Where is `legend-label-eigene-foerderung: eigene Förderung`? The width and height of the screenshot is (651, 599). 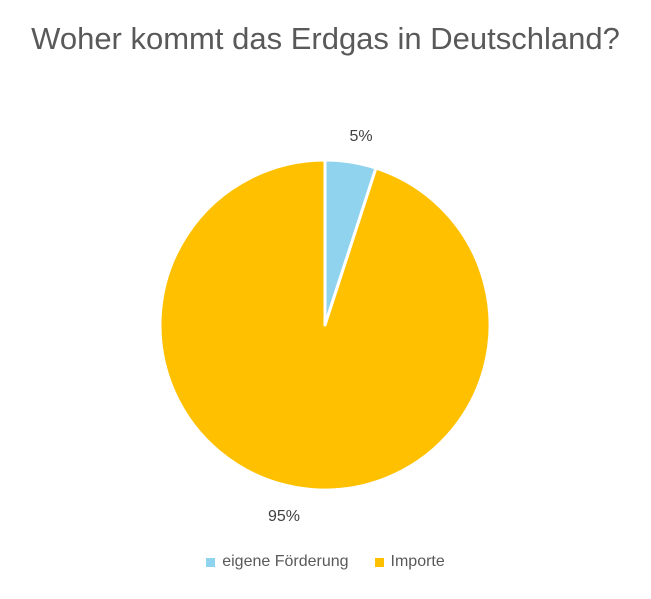 legend-label-eigene-foerderung: eigene Förderung is located at coordinates (285, 561).